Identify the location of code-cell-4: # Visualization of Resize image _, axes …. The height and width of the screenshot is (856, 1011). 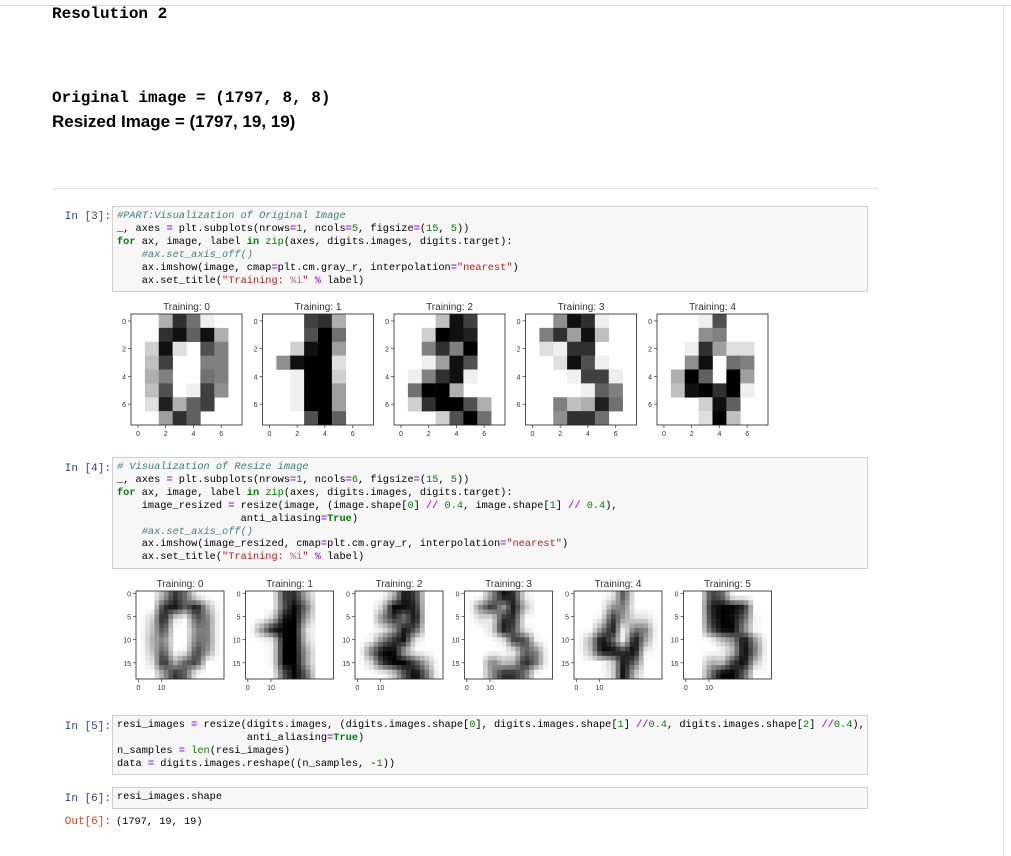
(490, 513).